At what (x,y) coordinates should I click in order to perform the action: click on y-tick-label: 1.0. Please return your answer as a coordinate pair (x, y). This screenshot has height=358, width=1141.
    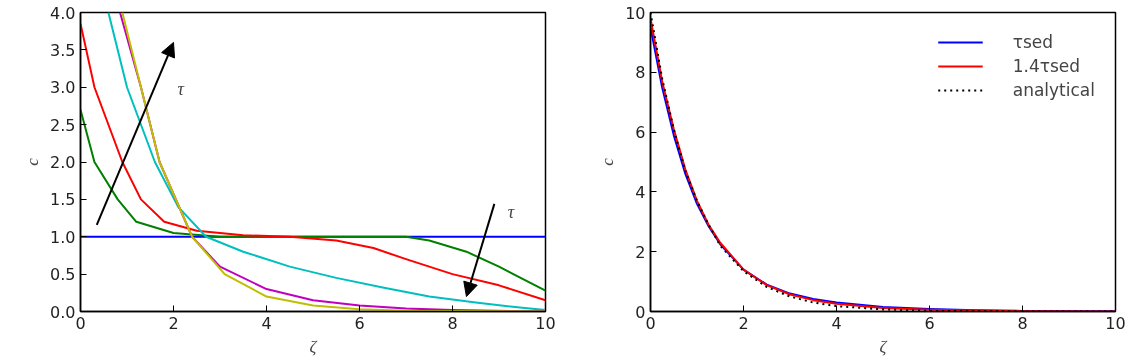
    Looking at the image, I should click on (63, 237).